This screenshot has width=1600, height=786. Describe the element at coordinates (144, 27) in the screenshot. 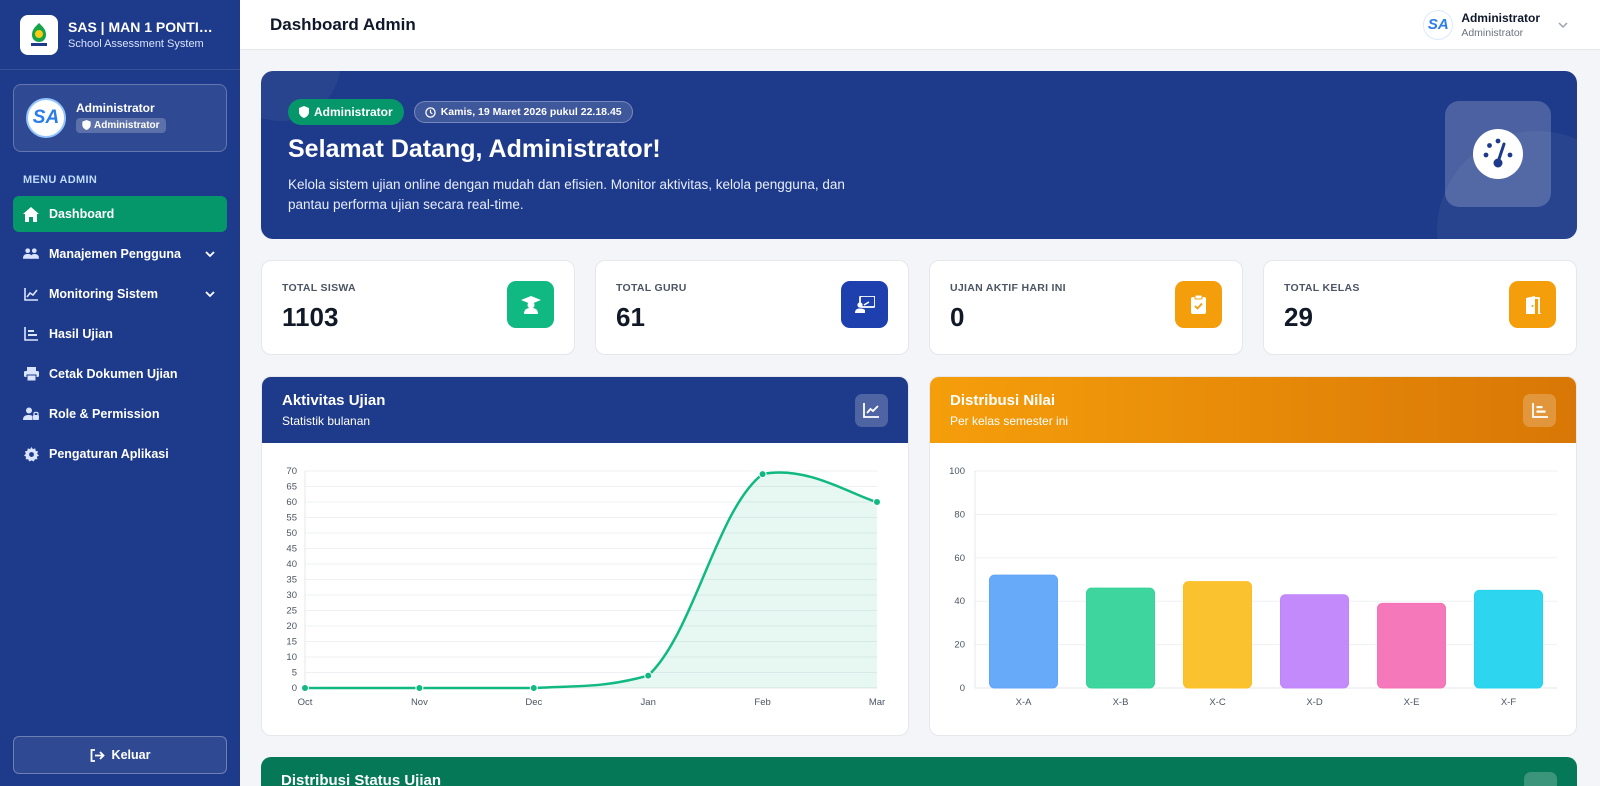

I see `app-title: SAS | MAN 1 PONTIANAK` at that location.